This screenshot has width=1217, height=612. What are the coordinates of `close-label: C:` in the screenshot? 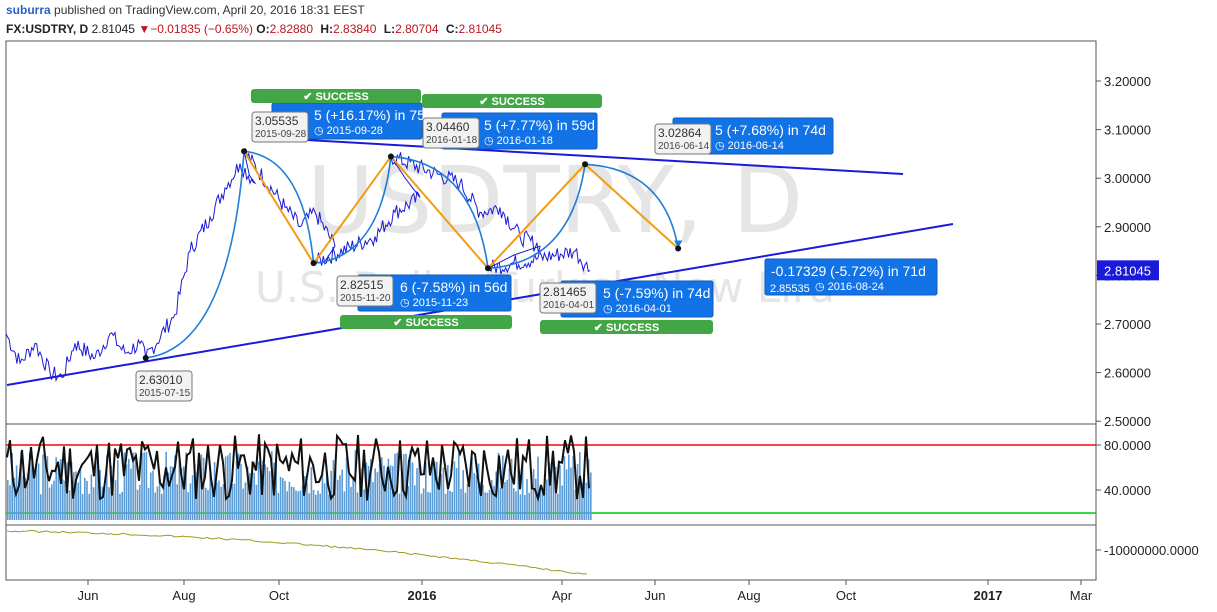 It's located at (452, 29).